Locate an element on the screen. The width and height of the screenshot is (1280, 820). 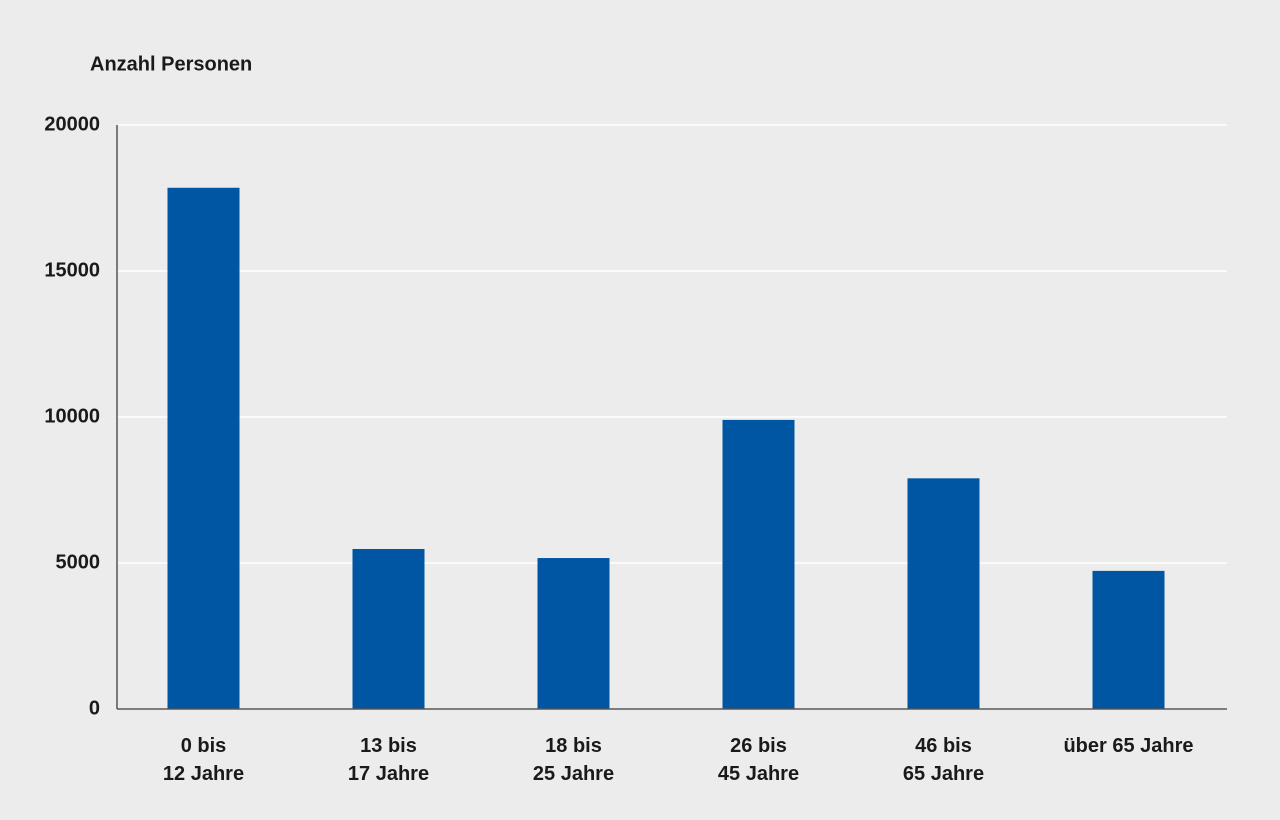
y-tick-label: 10000 is located at coordinates (72, 416).